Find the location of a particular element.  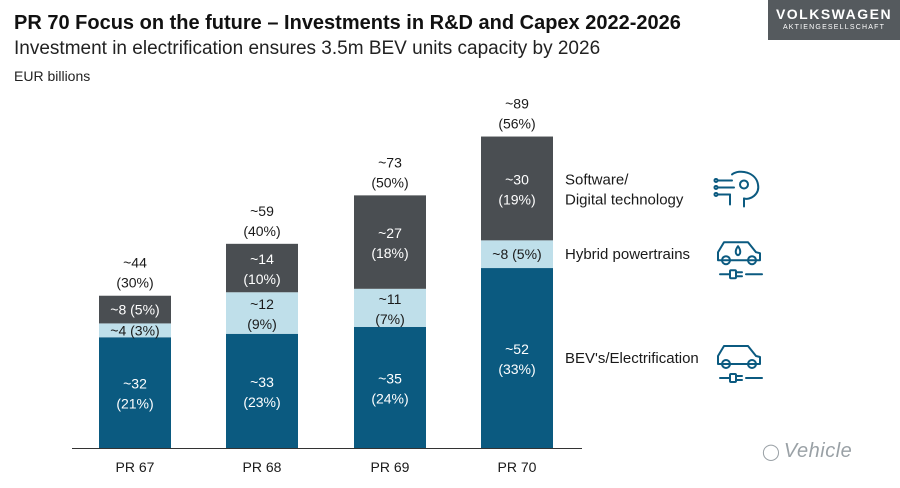

data-label-share: (19%) is located at coordinates (516, 199).